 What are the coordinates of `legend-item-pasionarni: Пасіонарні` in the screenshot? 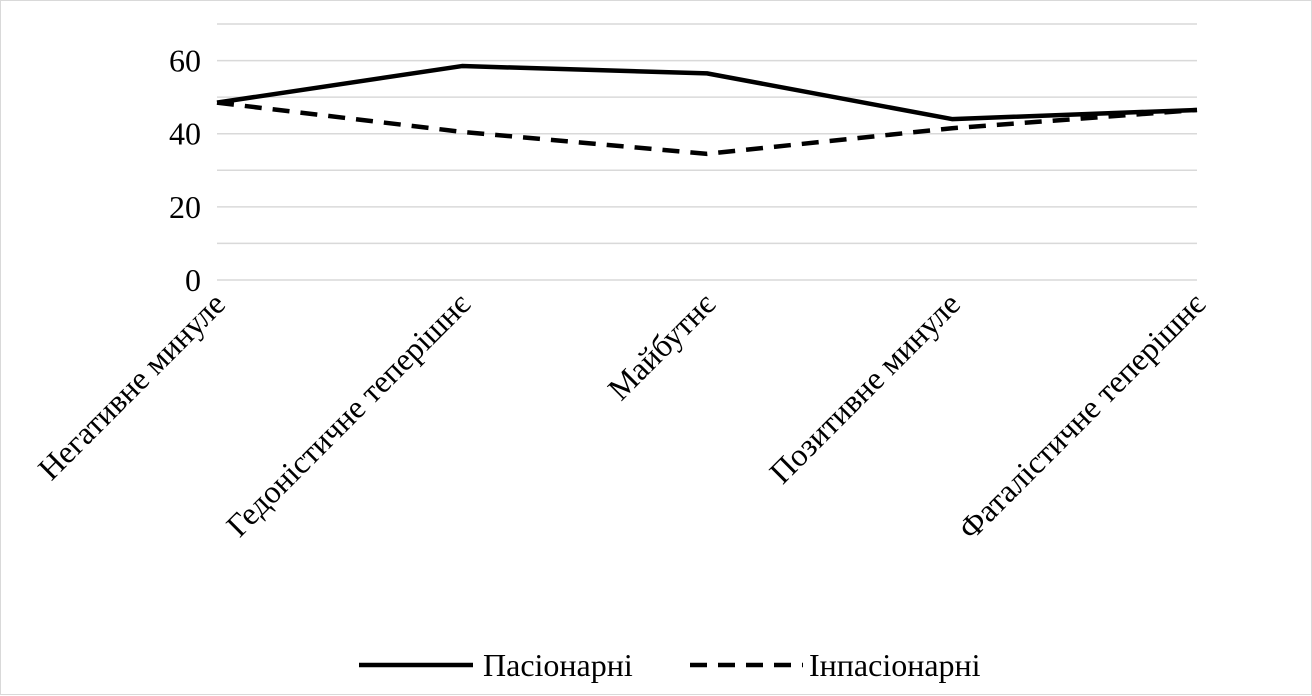 It's located at (496, 665).